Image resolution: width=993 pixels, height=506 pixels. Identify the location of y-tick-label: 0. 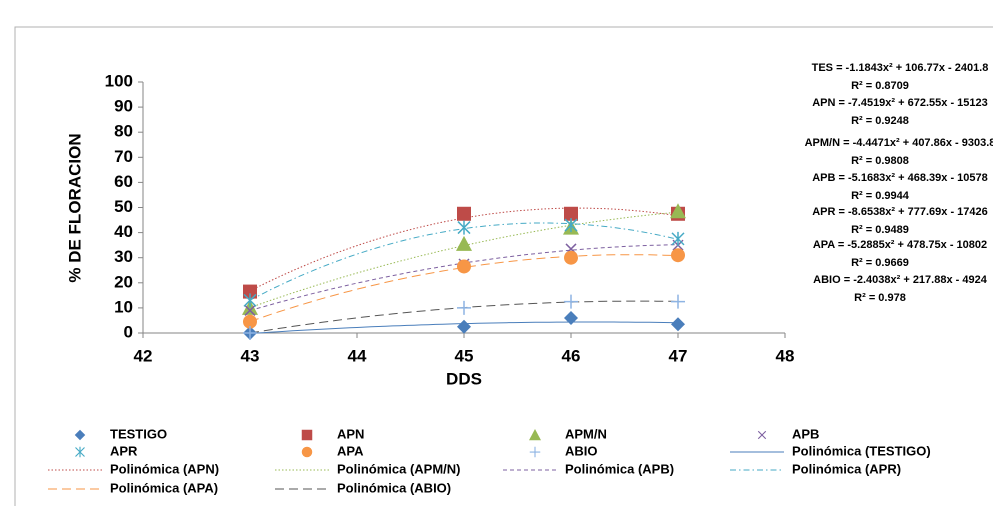
(128, 331).